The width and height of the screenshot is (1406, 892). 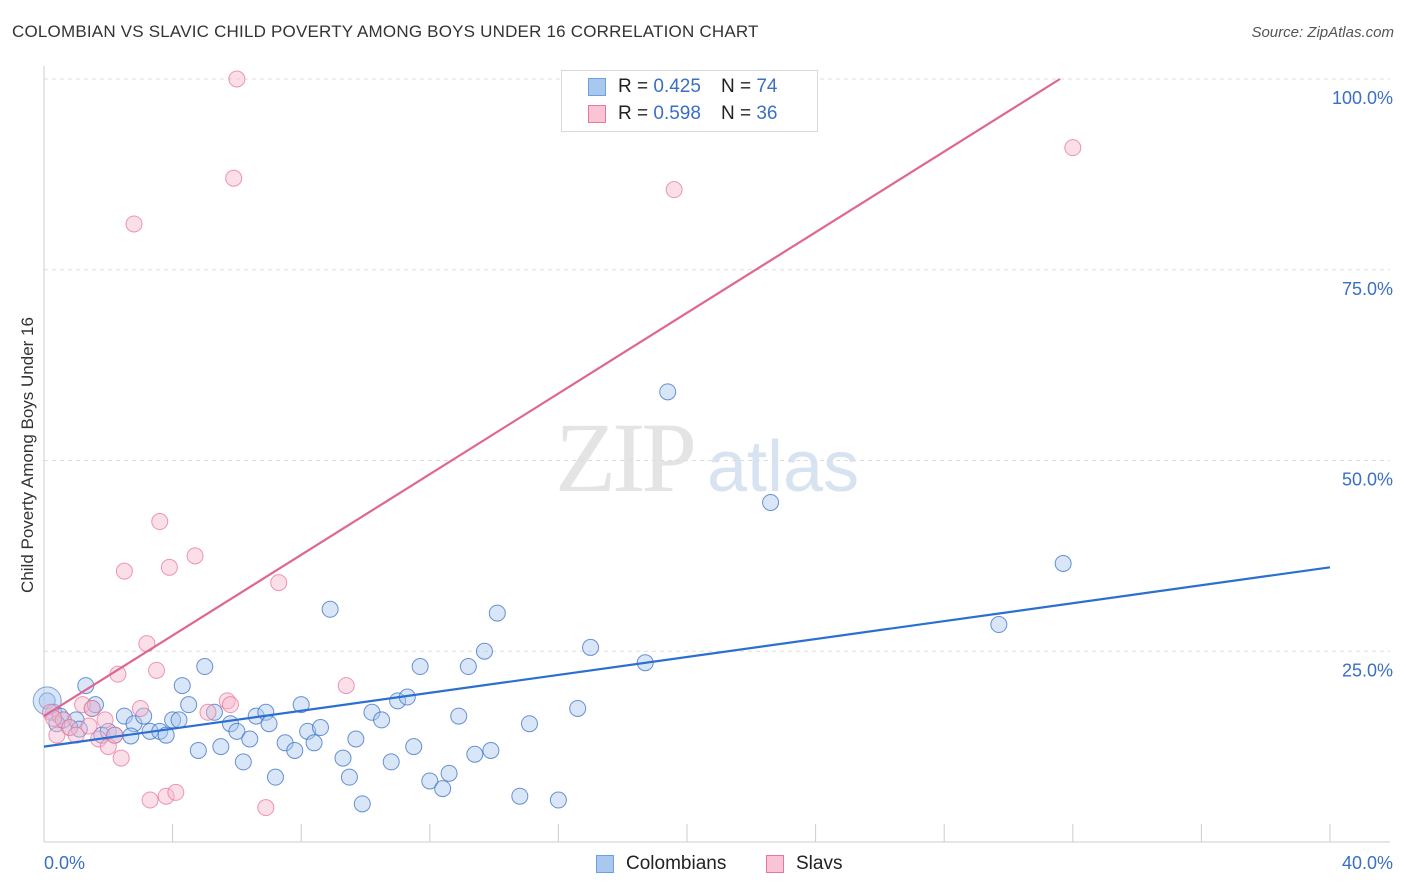 I want to click on y-tick-label: 75.0%, so click(x=1367, y=289).